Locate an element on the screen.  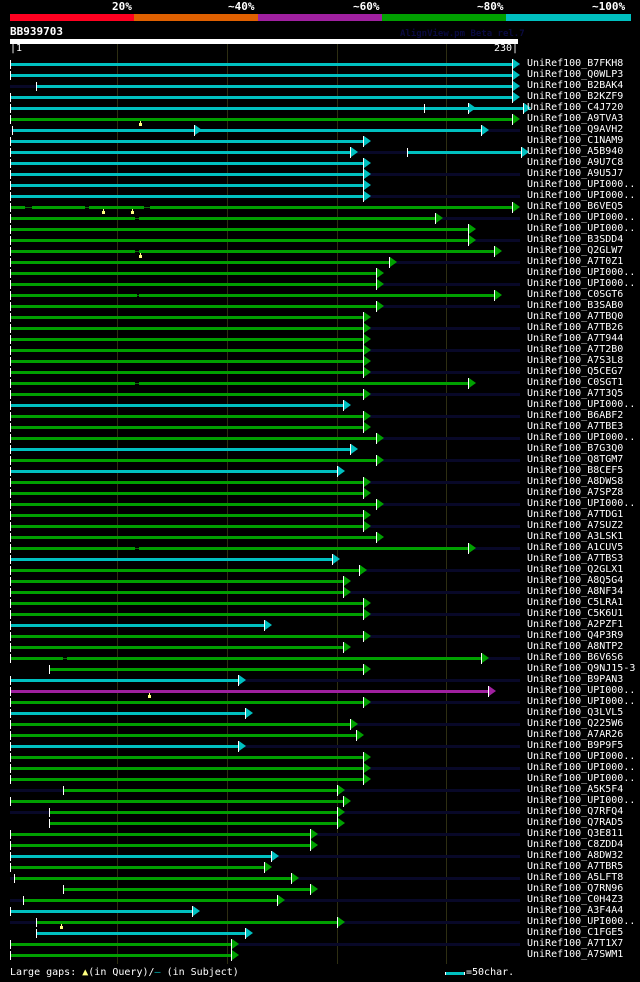
hit-label: UniRef100_Q2GLW7 is located at coordinates (575, 250).